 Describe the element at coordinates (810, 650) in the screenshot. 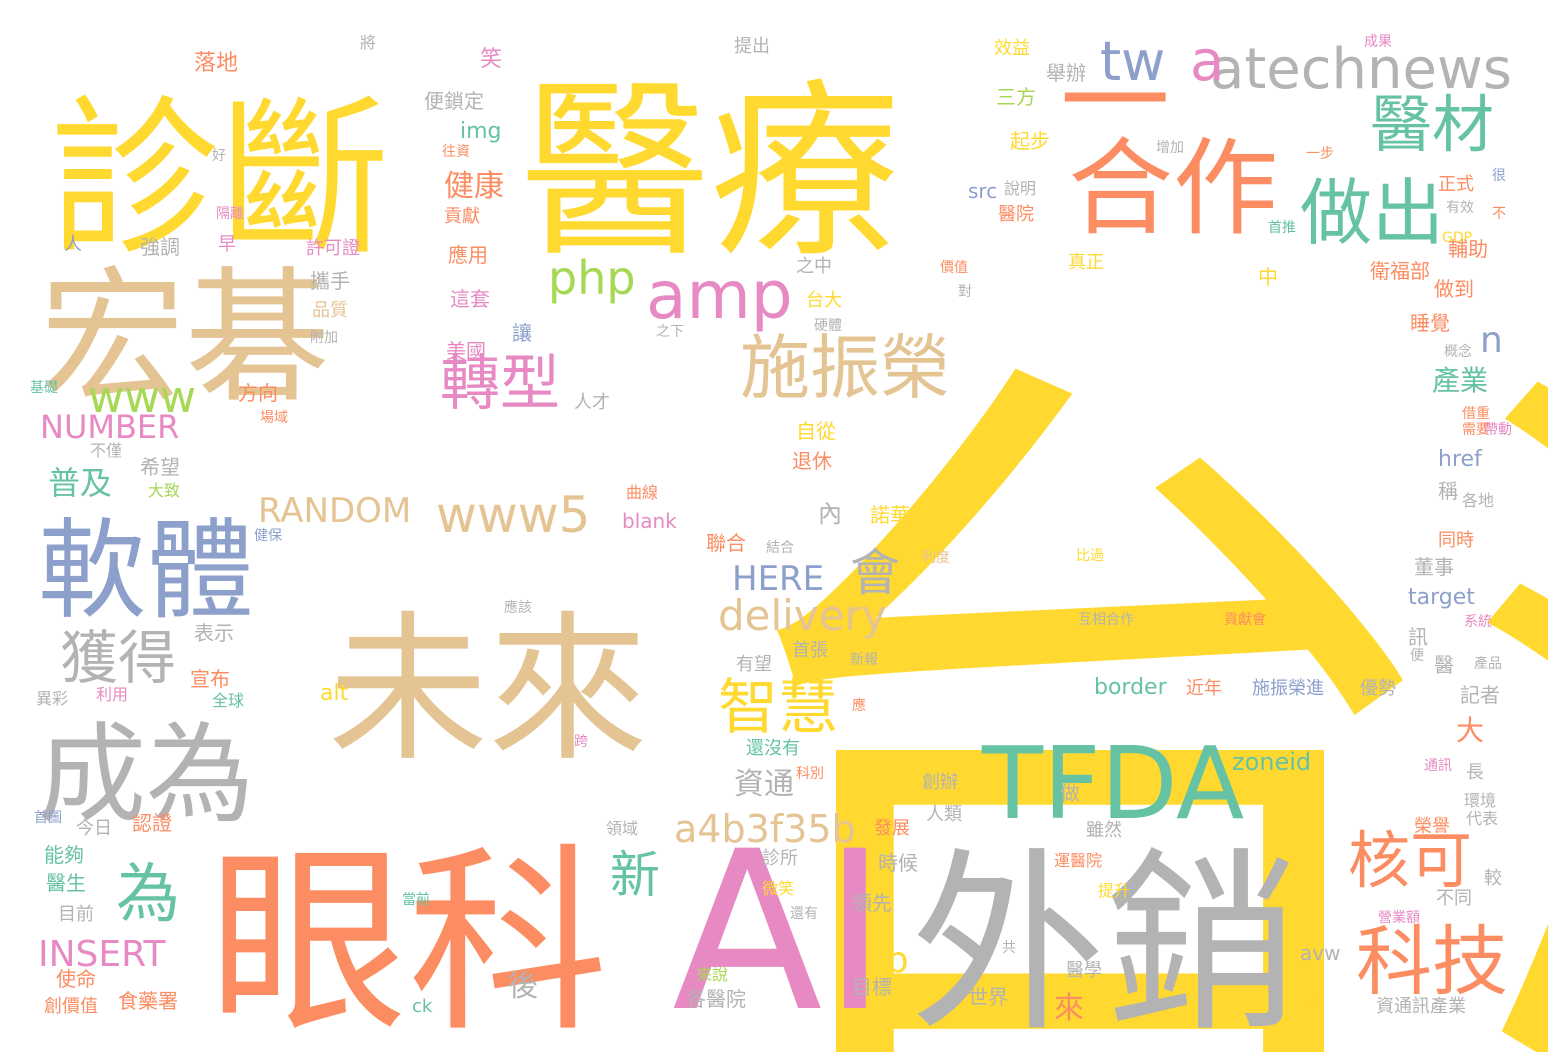

I see `cloud-word: 首張` at that location.